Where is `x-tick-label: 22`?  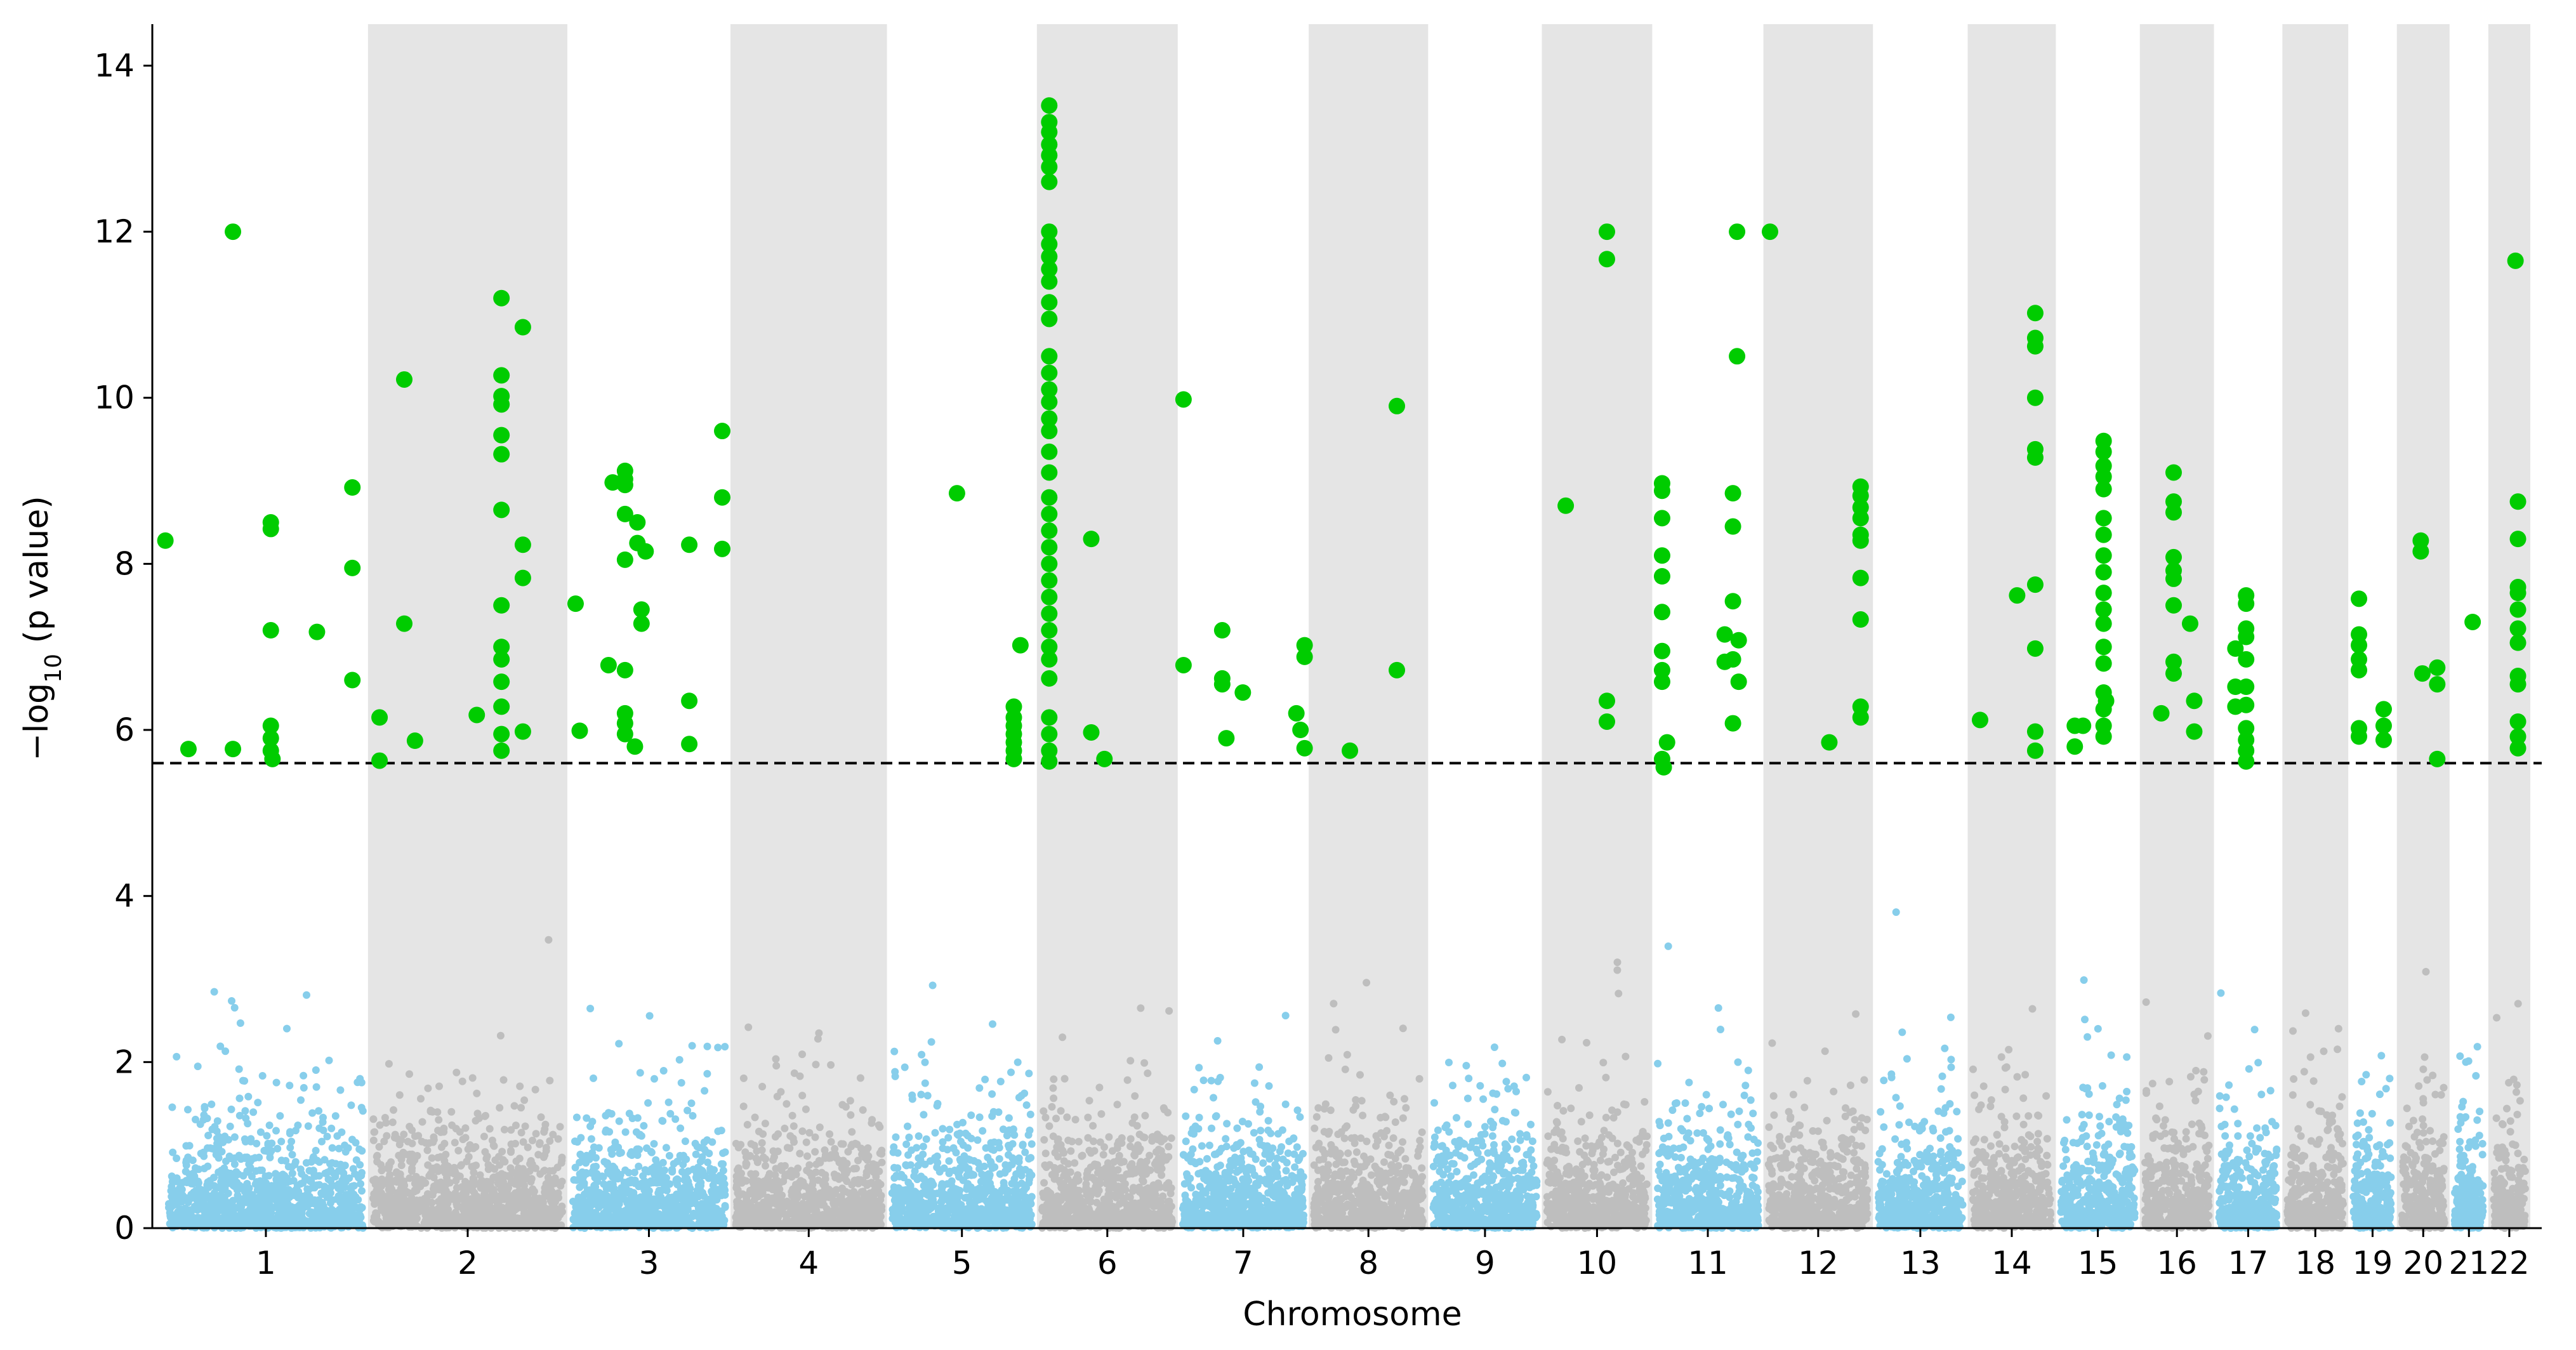 x-tick-label: 22 is located at coordinates (2509, 1263).